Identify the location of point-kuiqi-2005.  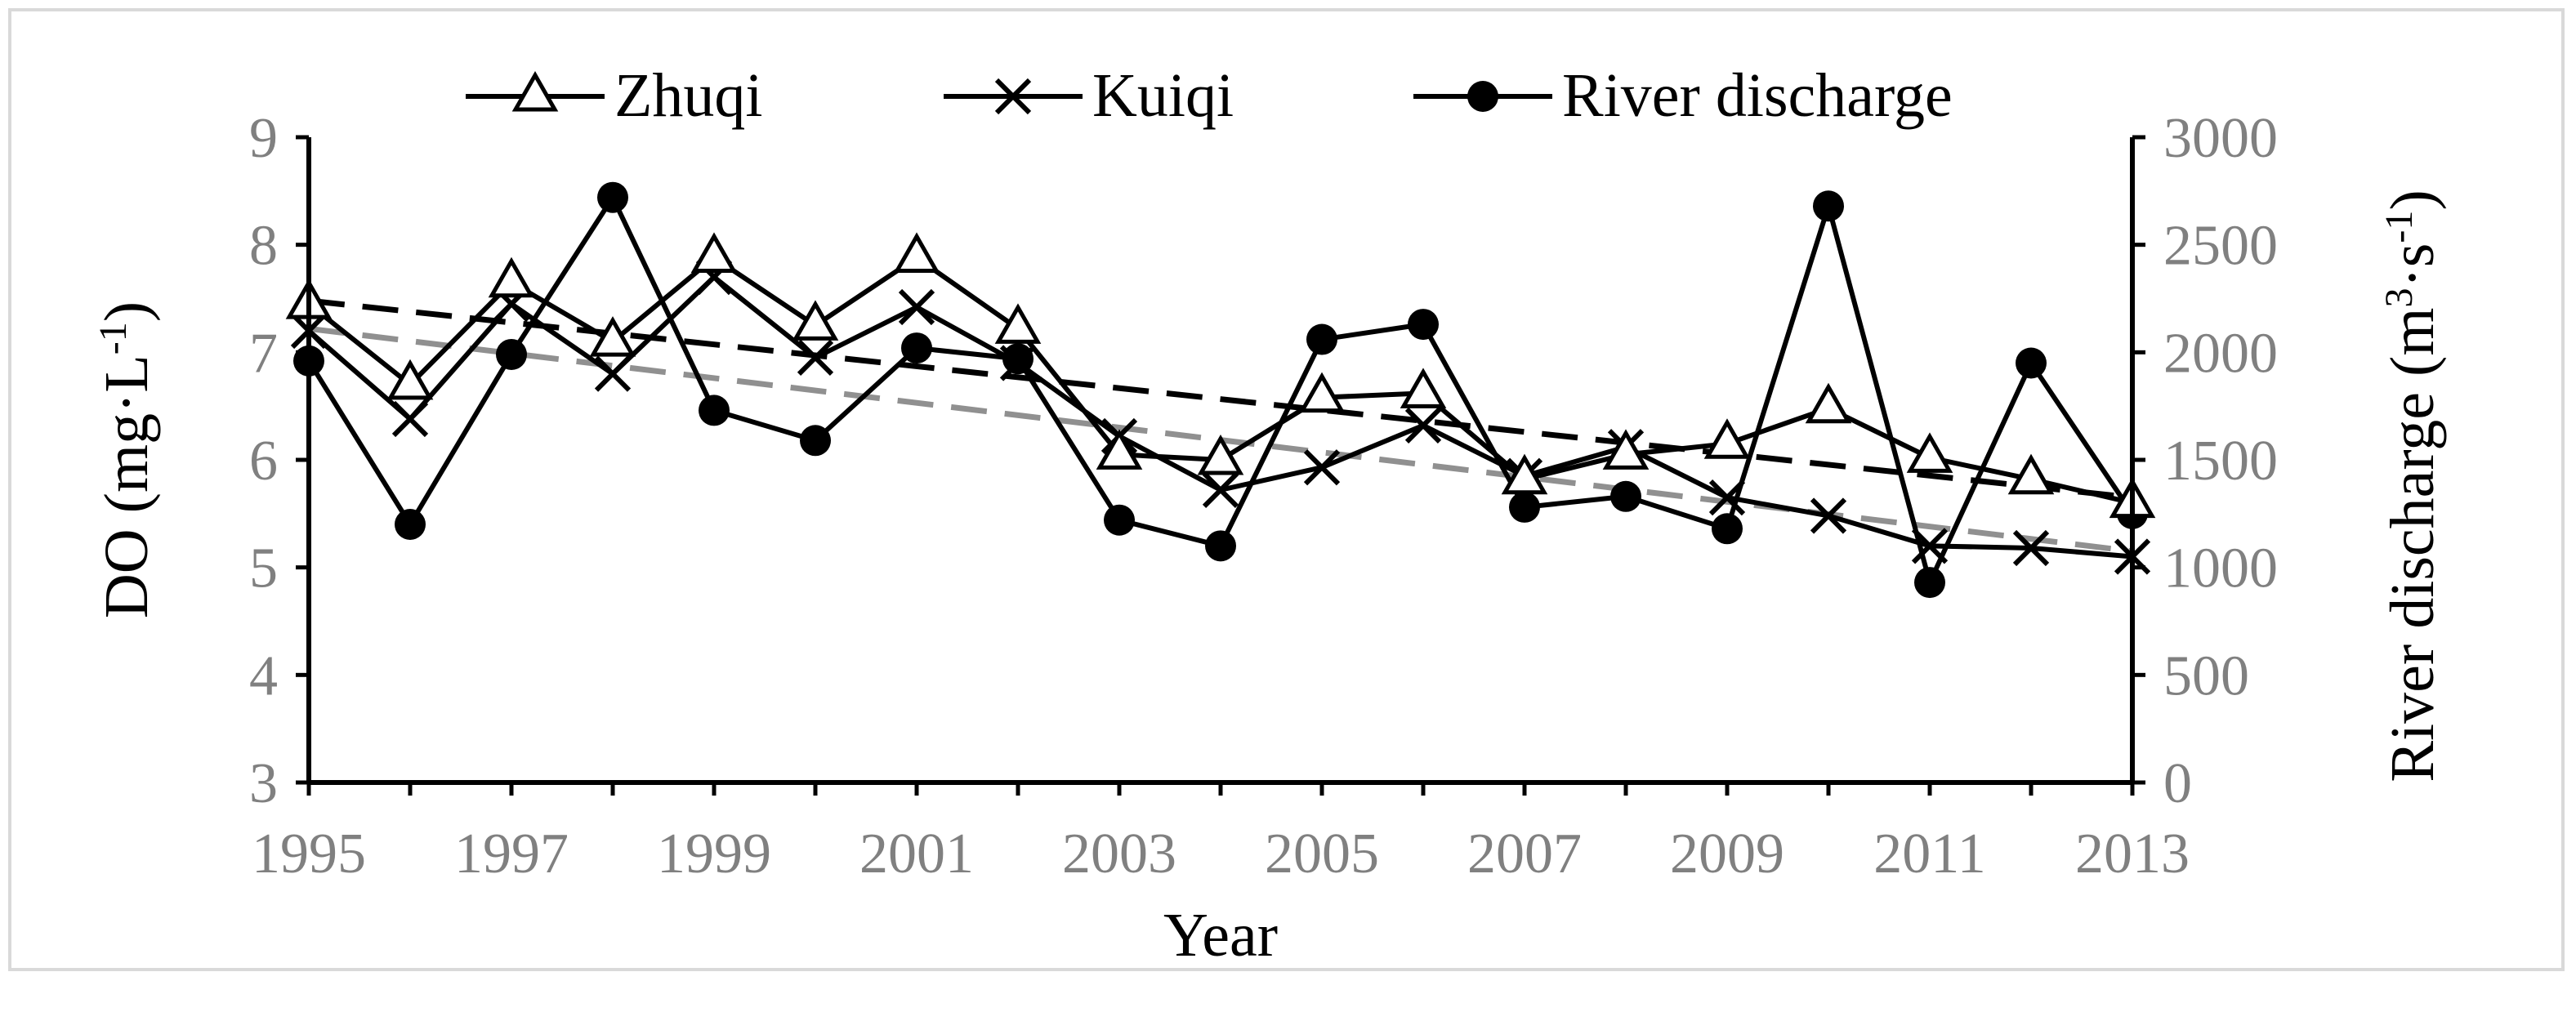
(1322, 467).